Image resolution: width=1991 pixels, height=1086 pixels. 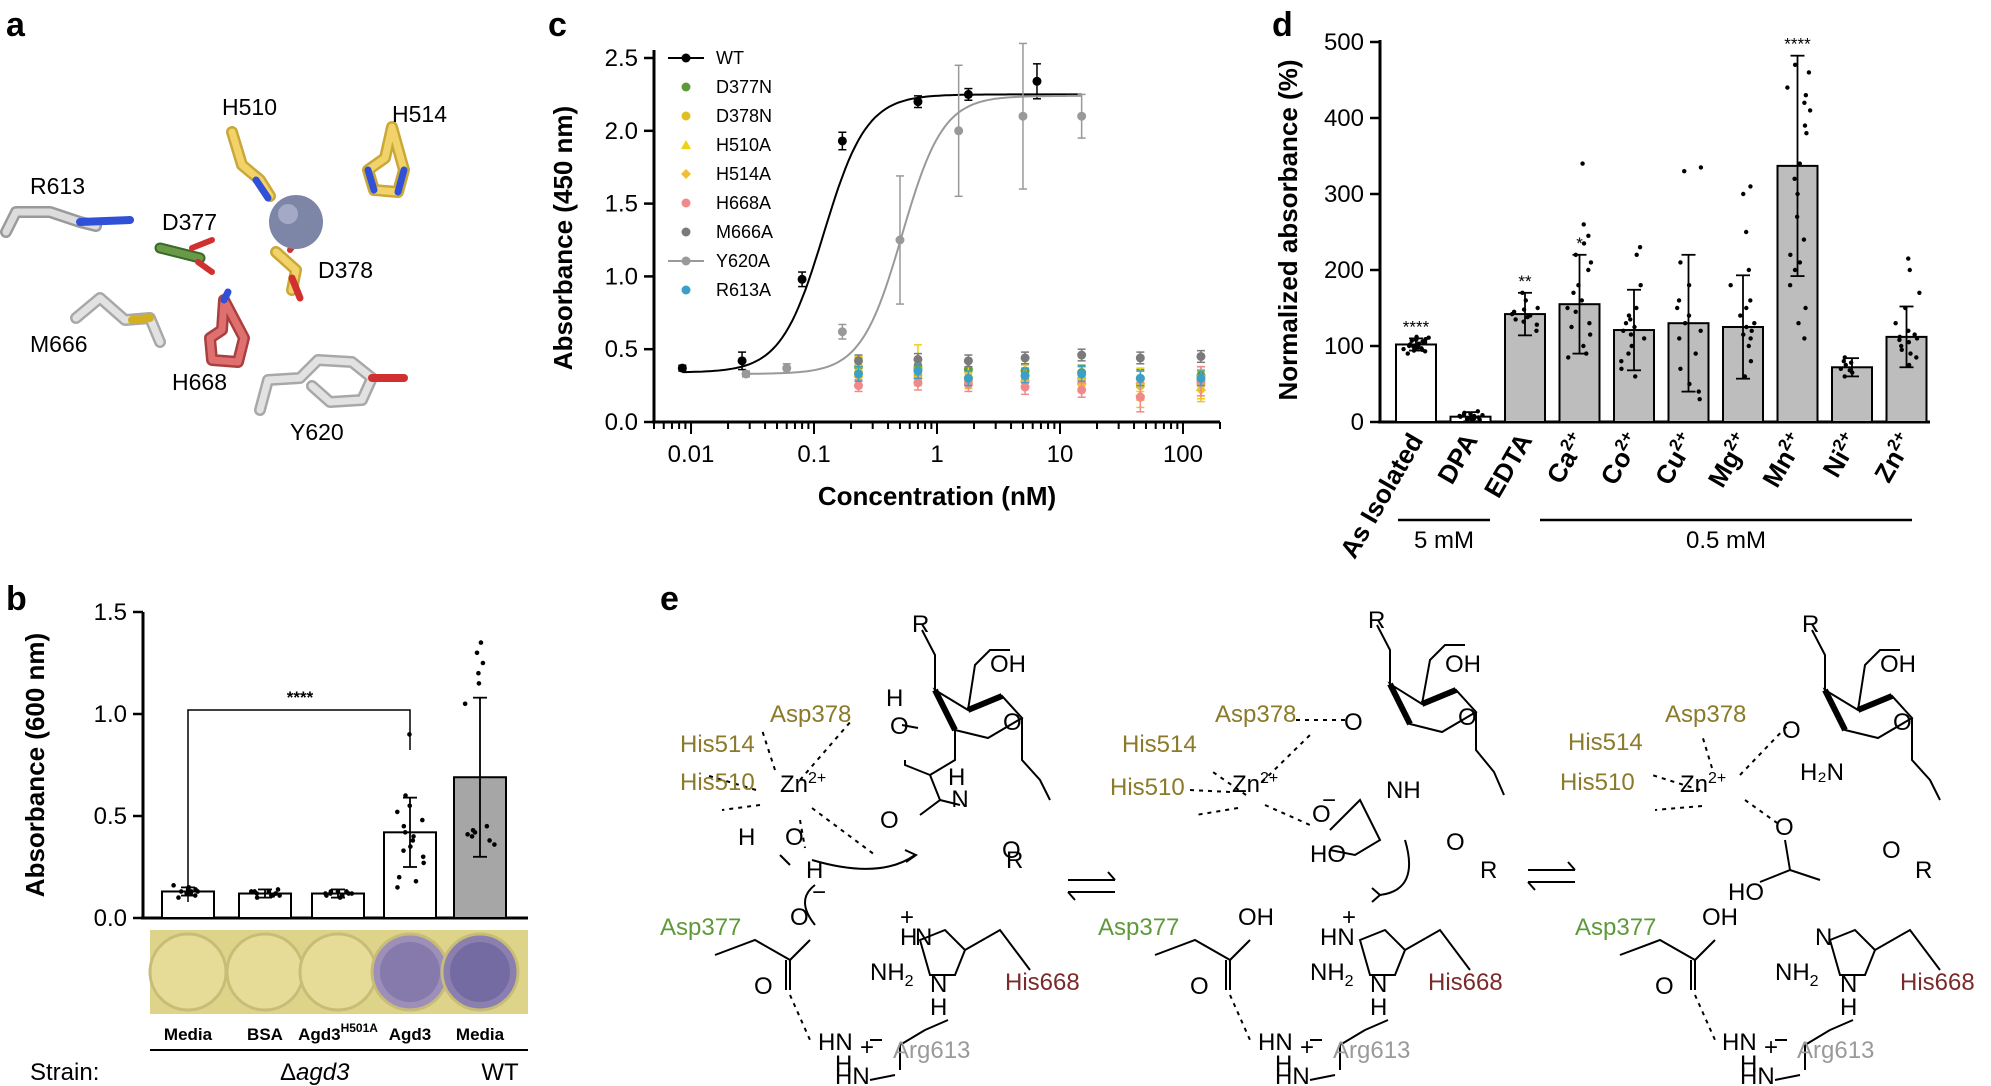 What do you see at coordinates (1288, 230) in the screenshot?
I see `y-axis-label: Normalized absorbance (%)` at bounding box center [1288, 230].